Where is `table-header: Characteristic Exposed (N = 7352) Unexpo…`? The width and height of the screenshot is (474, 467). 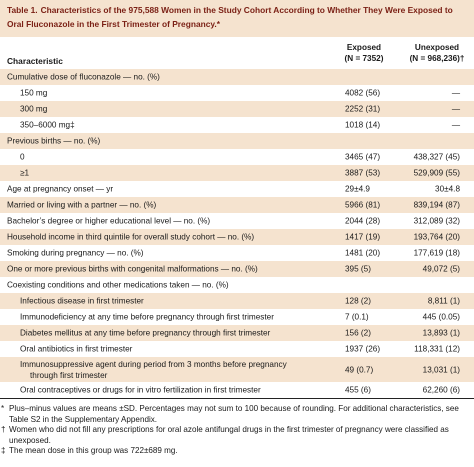
table-header: Characteristic Exposed (N = 7352) Unexpo… is located at coordinates (237, 53).